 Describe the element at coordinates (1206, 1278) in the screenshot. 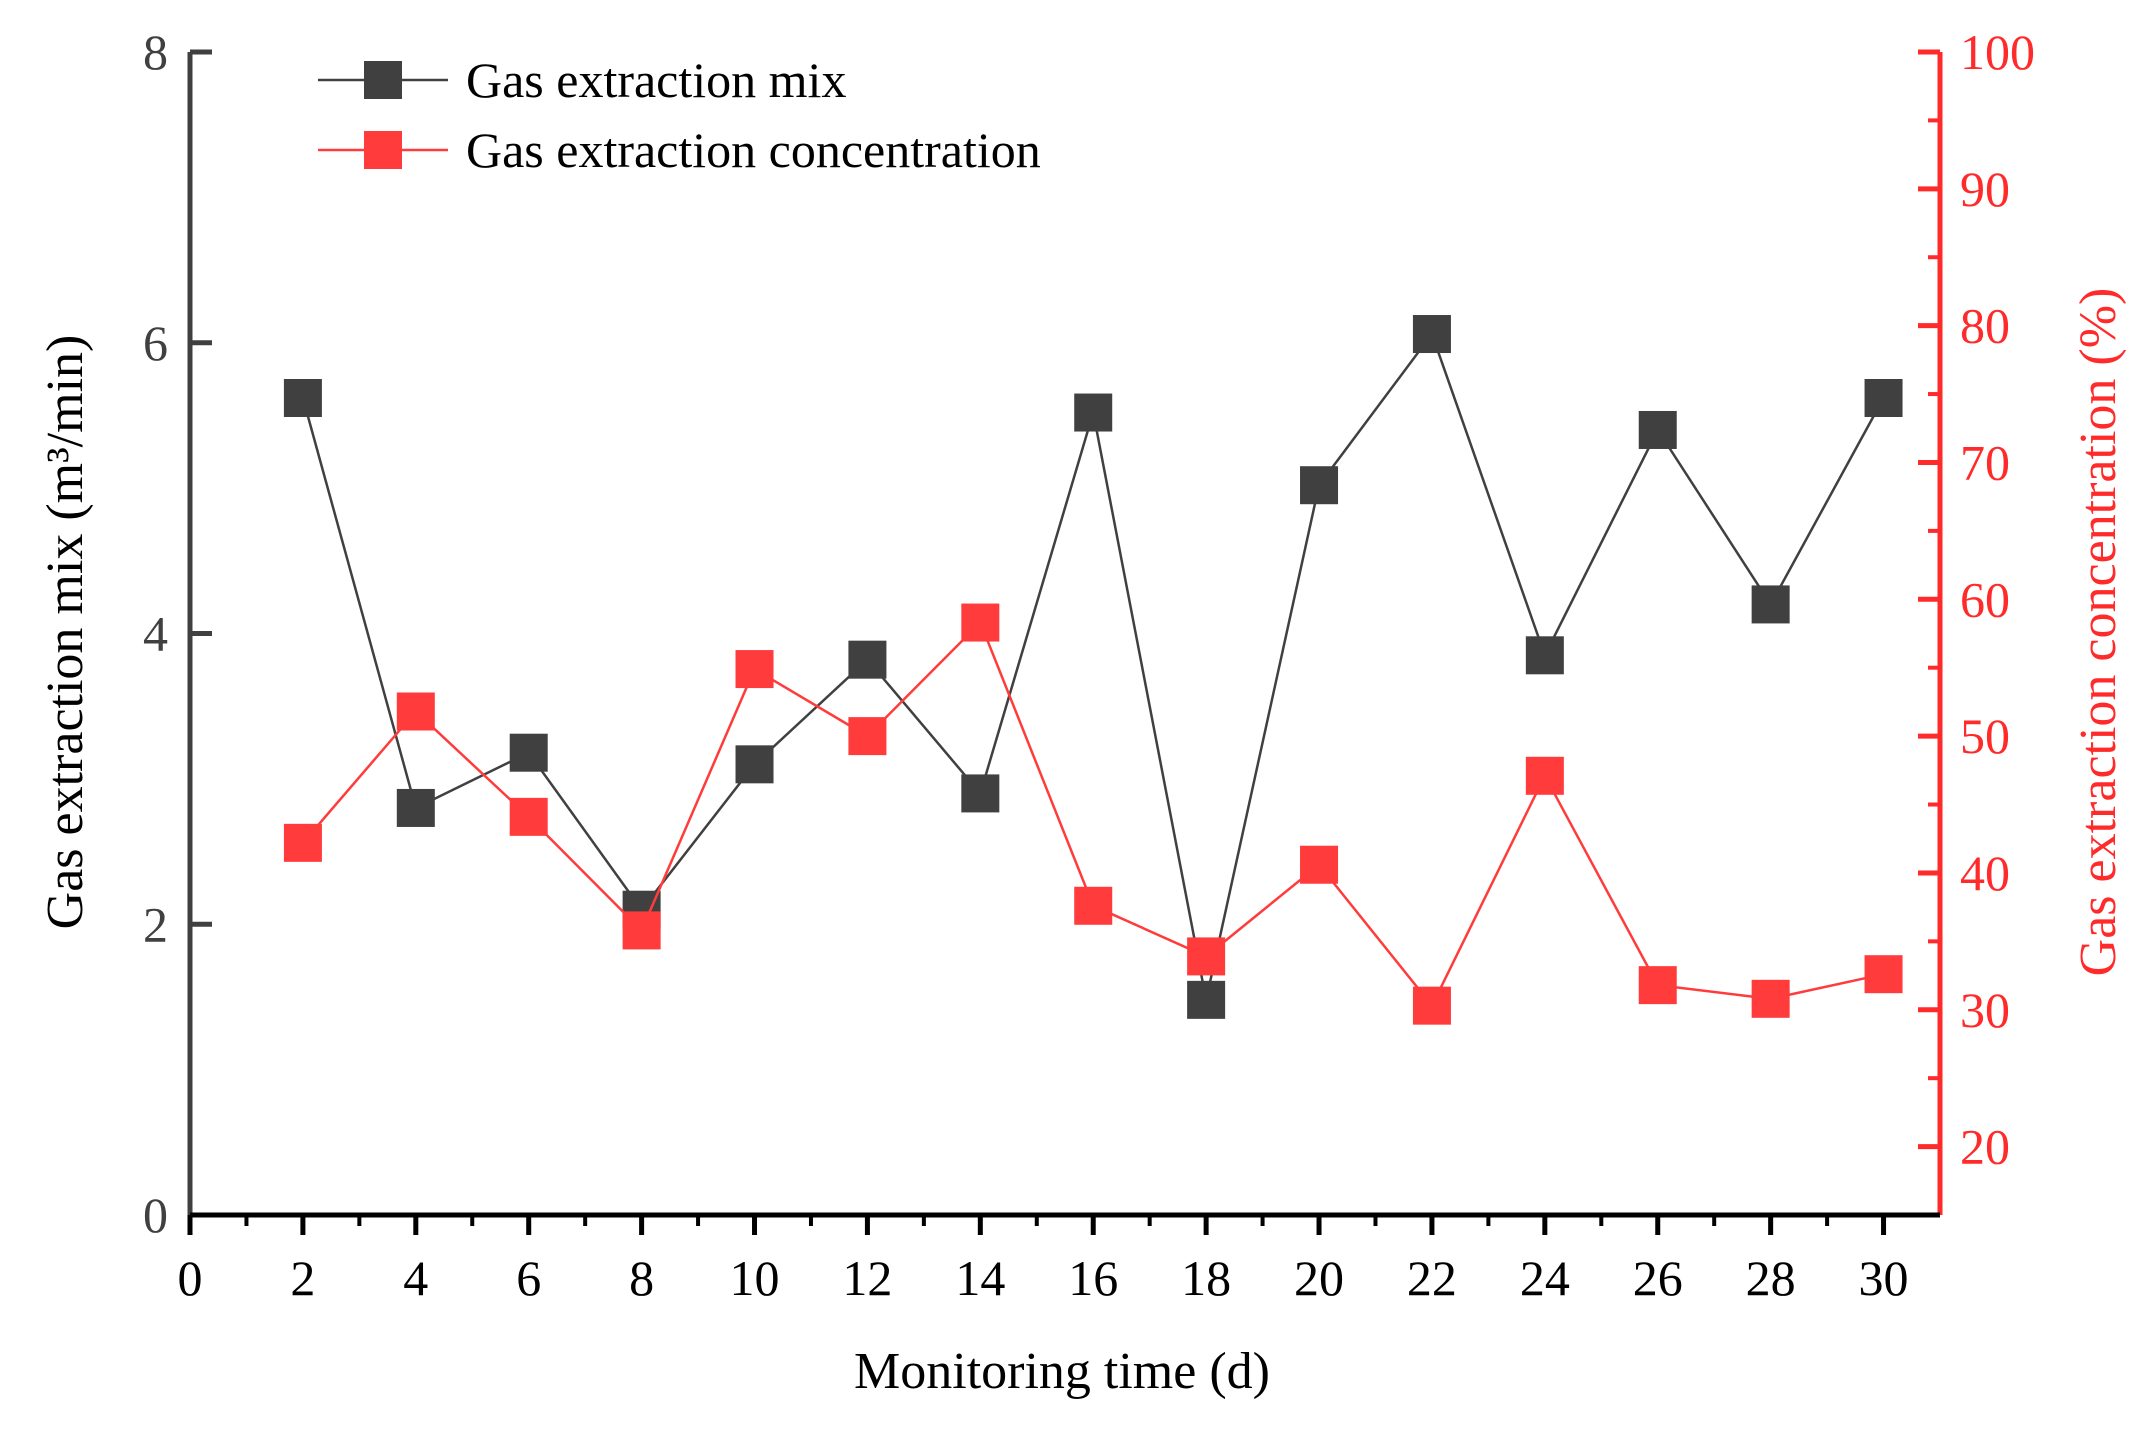

I see `x-tick-label: 18` at that location.